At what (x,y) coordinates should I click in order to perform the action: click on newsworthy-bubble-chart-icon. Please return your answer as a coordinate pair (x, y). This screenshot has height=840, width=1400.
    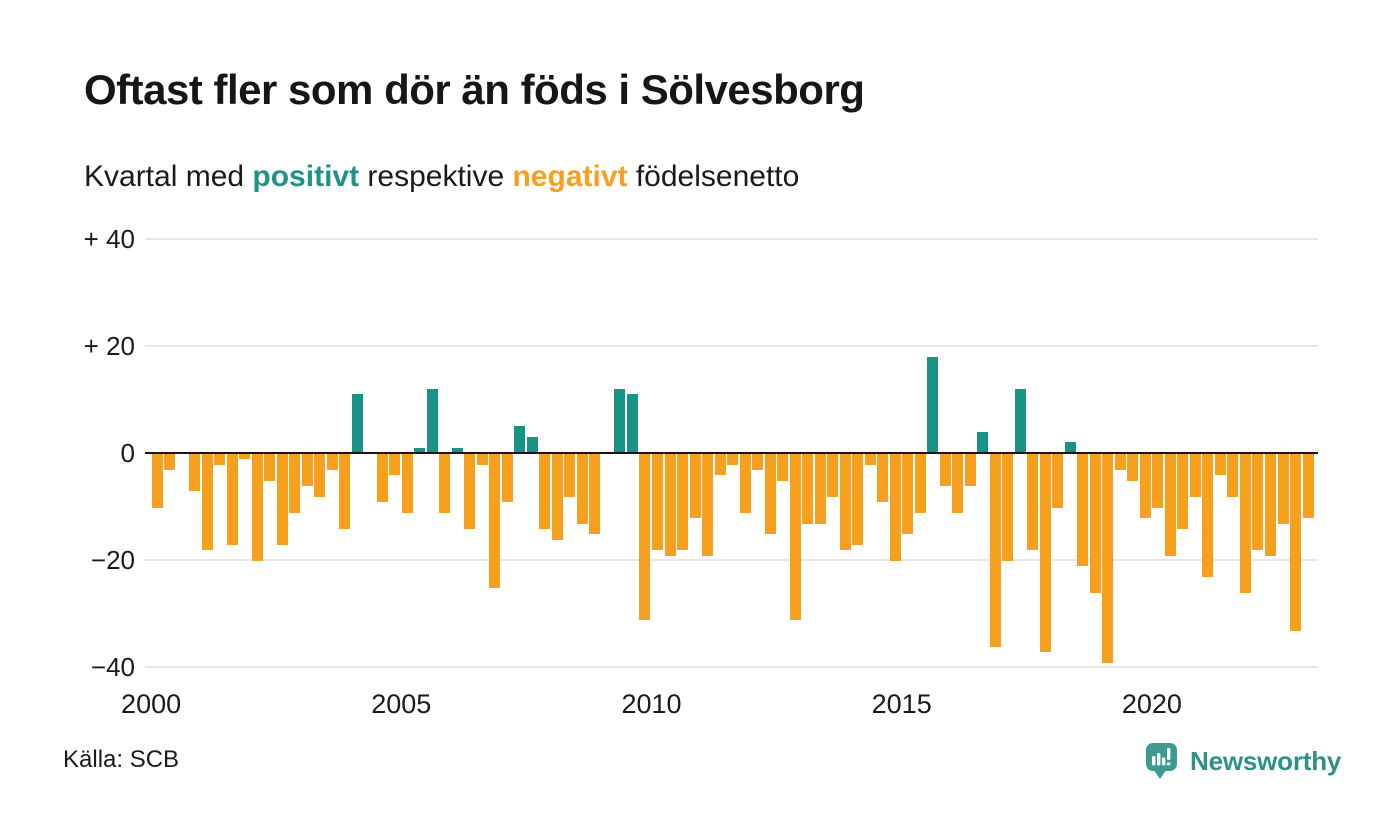
    Looking at the image, I should click on (1161, 761).